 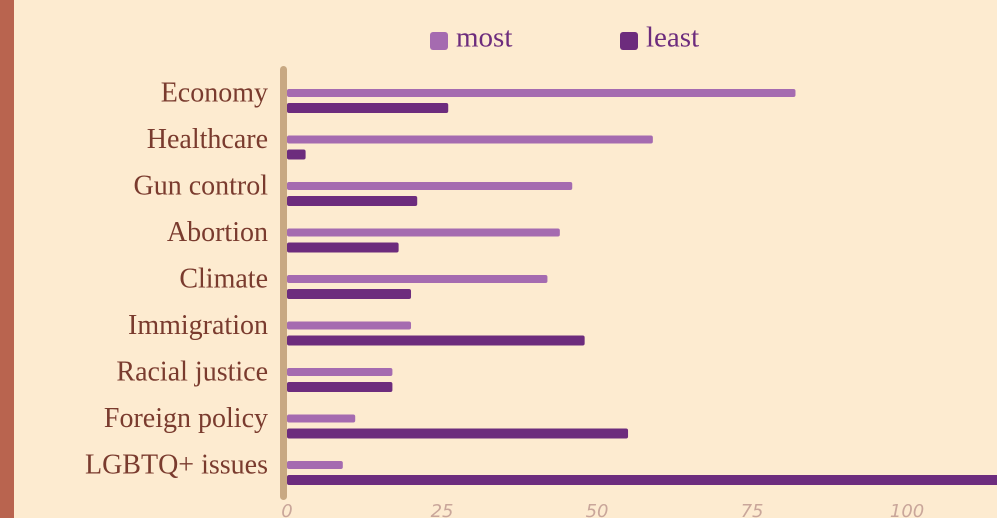 I want to click on y-tick-label: Climate, so click(x=223, y=278).